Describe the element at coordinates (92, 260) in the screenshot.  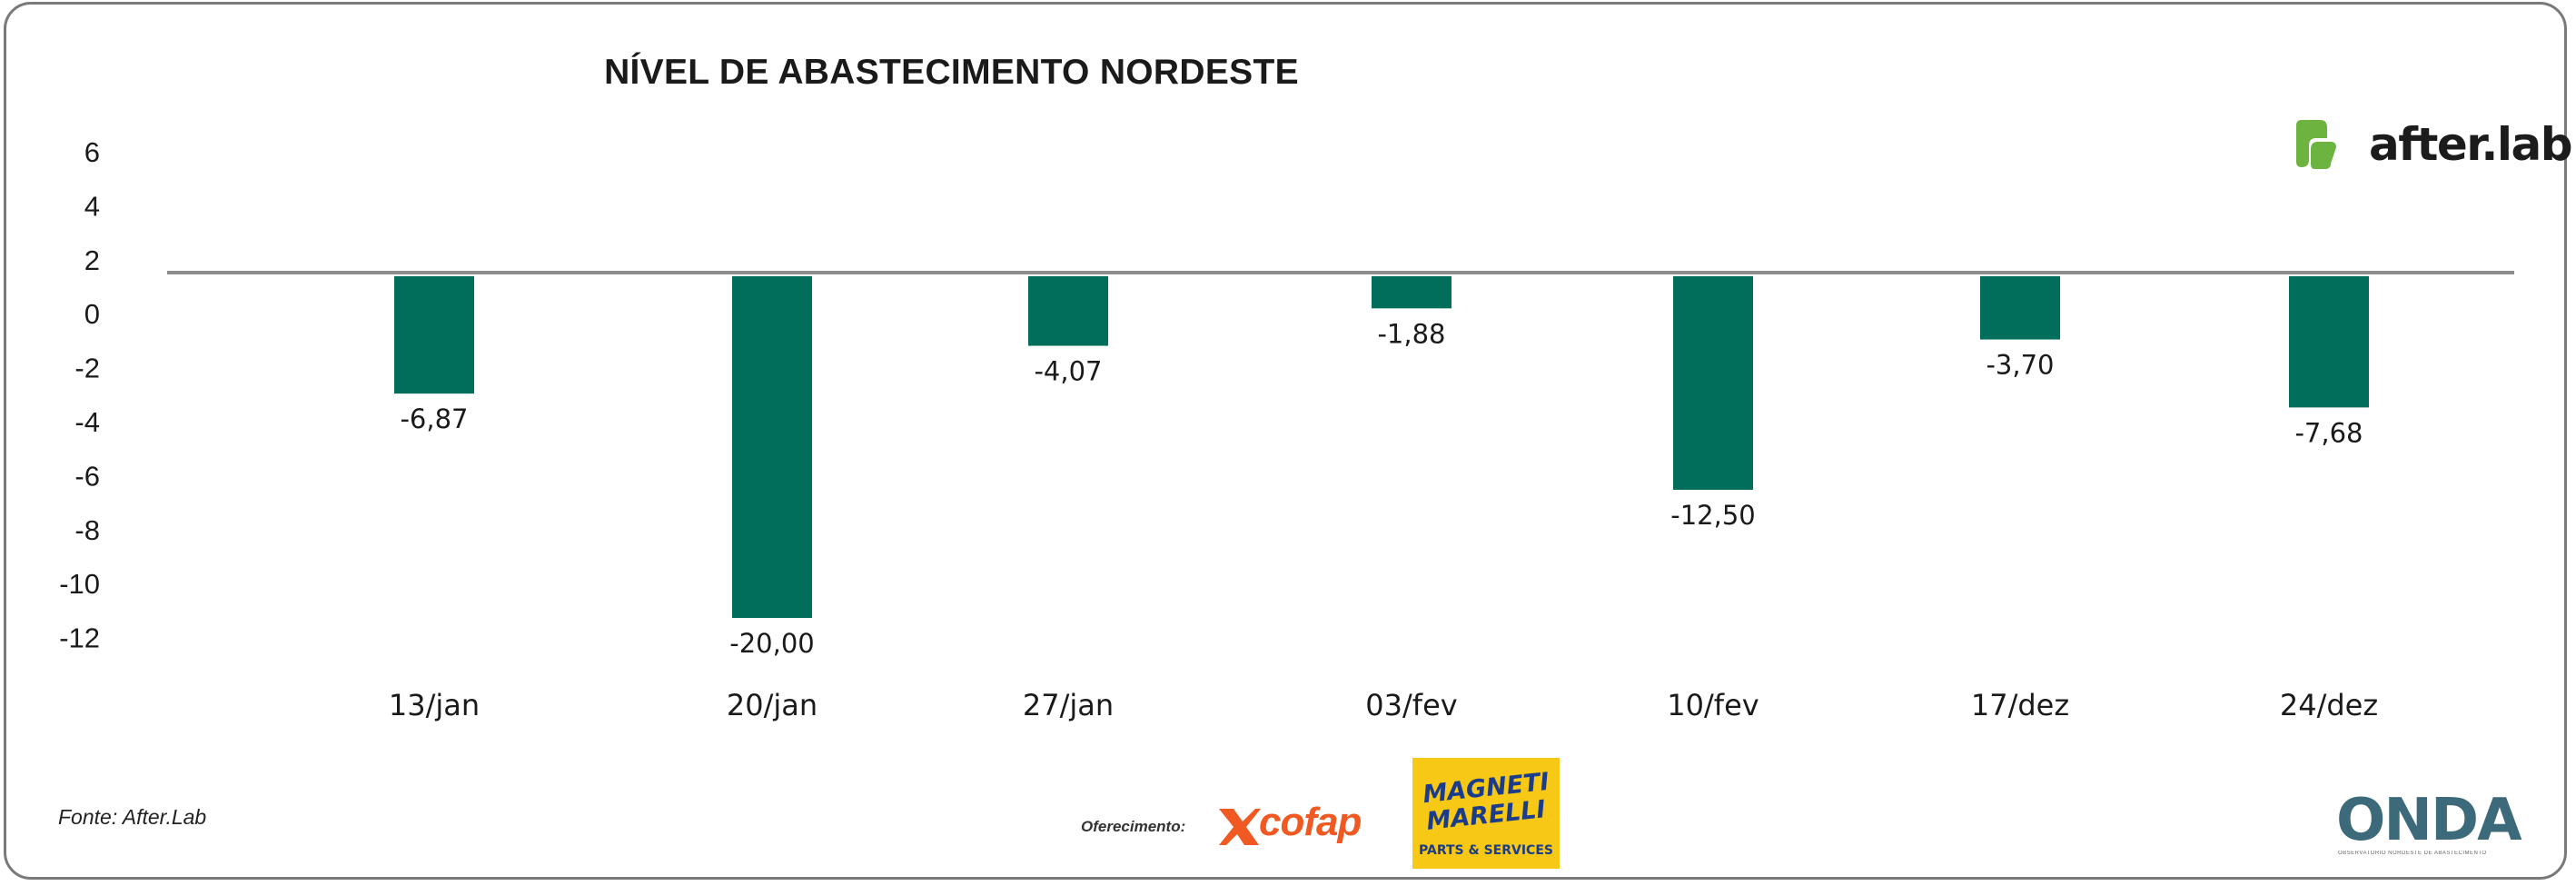
I see `y-tick-label: 2` at that location.